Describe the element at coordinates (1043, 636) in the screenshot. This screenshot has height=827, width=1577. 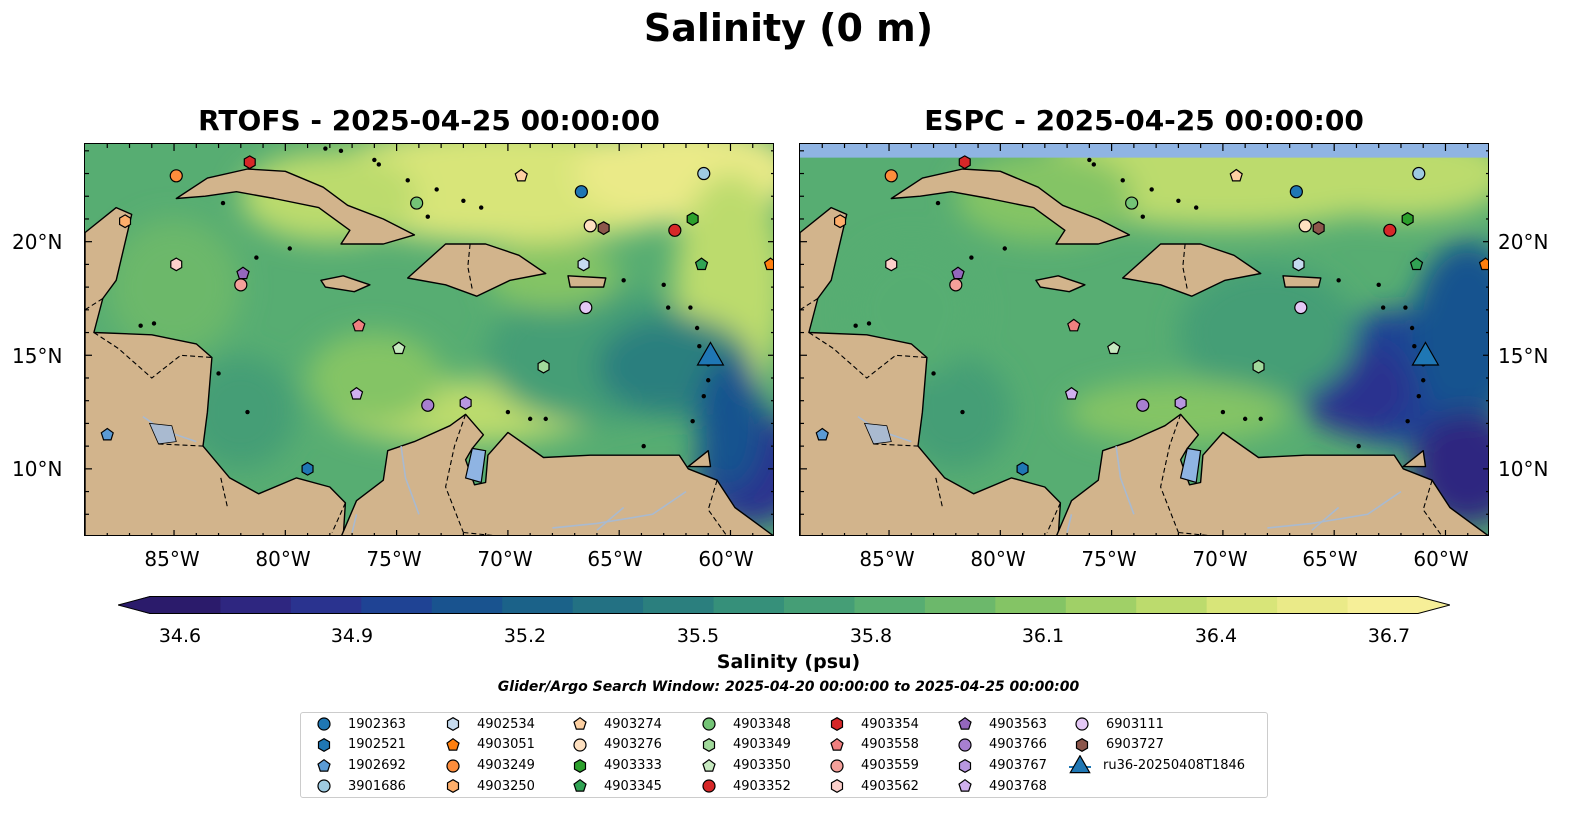
I see `colorbar-tick-label: 36.1` at that location.